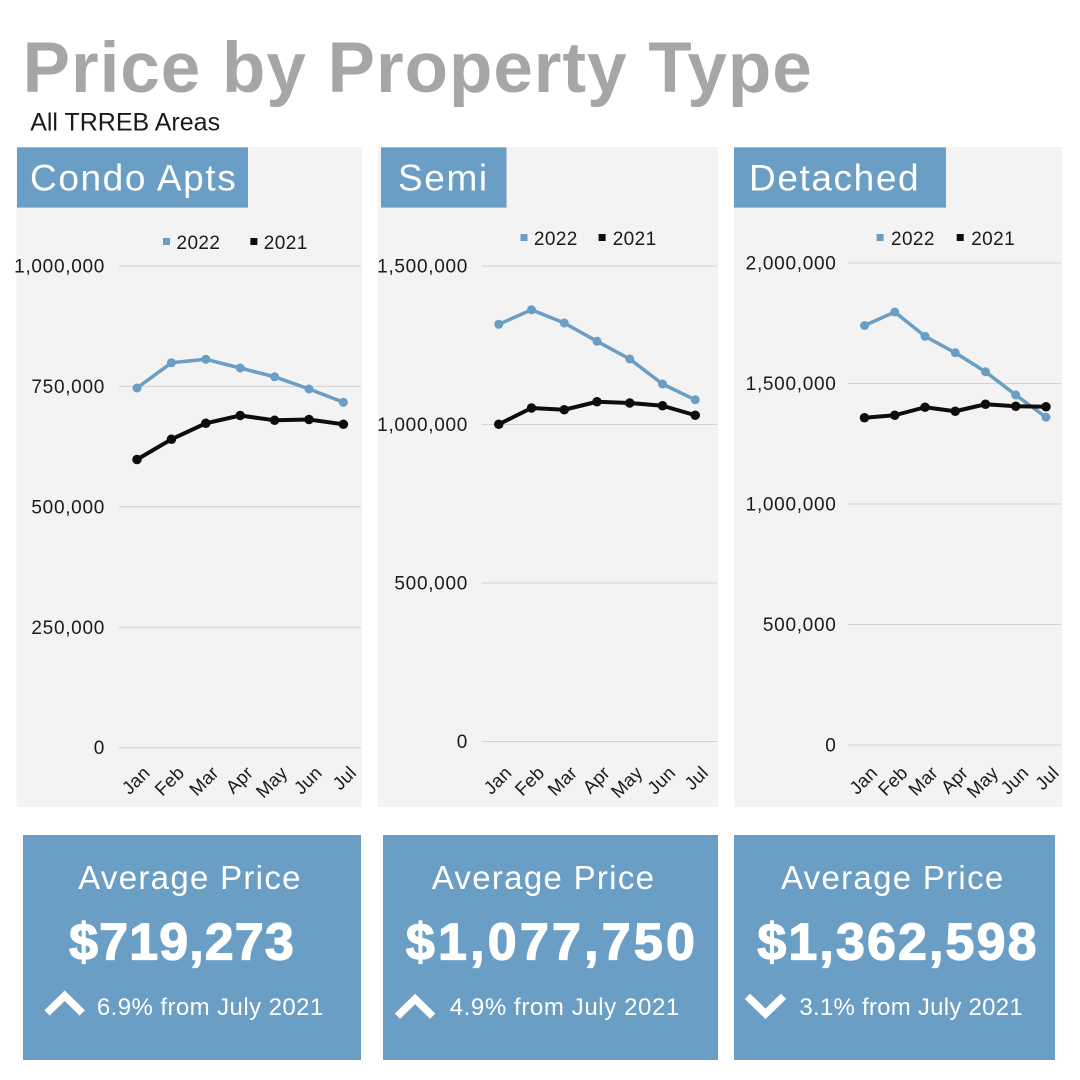 The width and height of the screenshot is (1080, 1080). Describe the element at coordinates (210, 1007) in the screenshot. I see `svg-text: 6.9% from July 2021` at that location.